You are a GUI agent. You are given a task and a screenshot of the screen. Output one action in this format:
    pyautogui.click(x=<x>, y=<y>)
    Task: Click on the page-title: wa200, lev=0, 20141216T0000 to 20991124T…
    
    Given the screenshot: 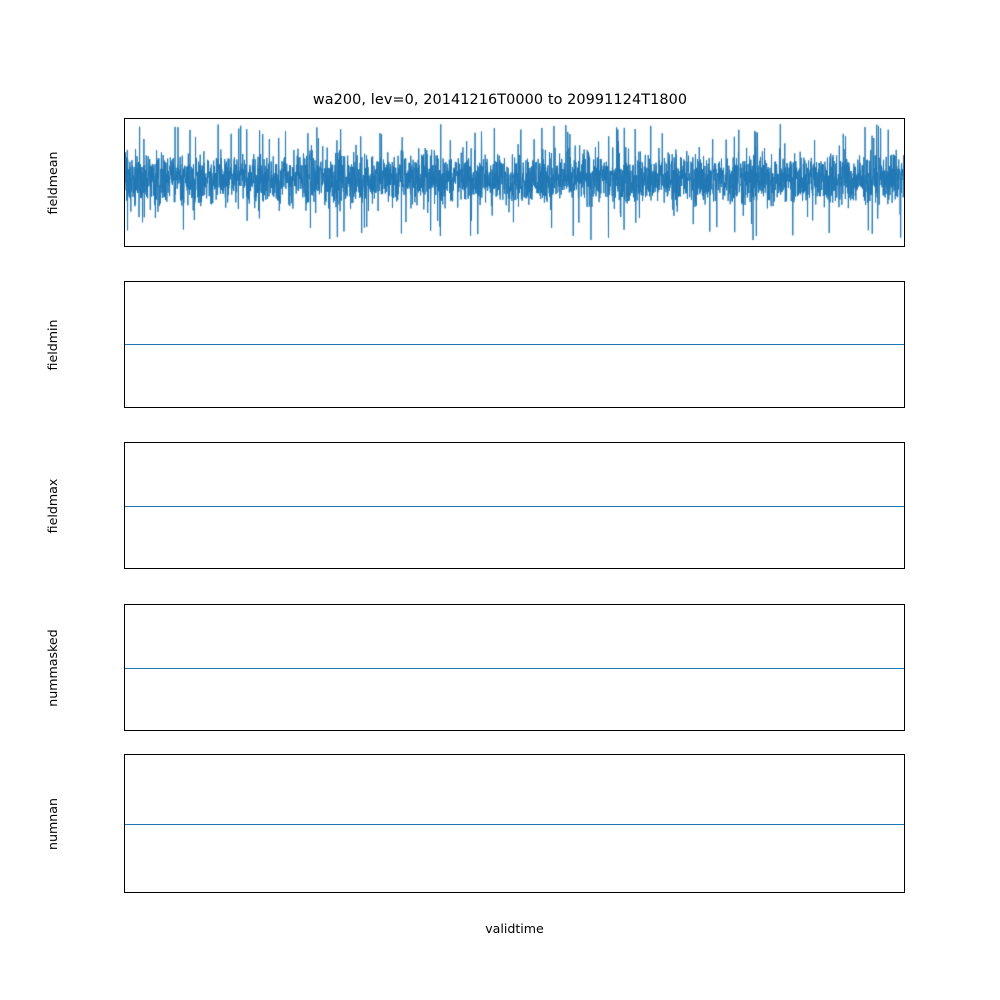 What is the action you would take?
    pyautogui.click(x=500, y=100)
    